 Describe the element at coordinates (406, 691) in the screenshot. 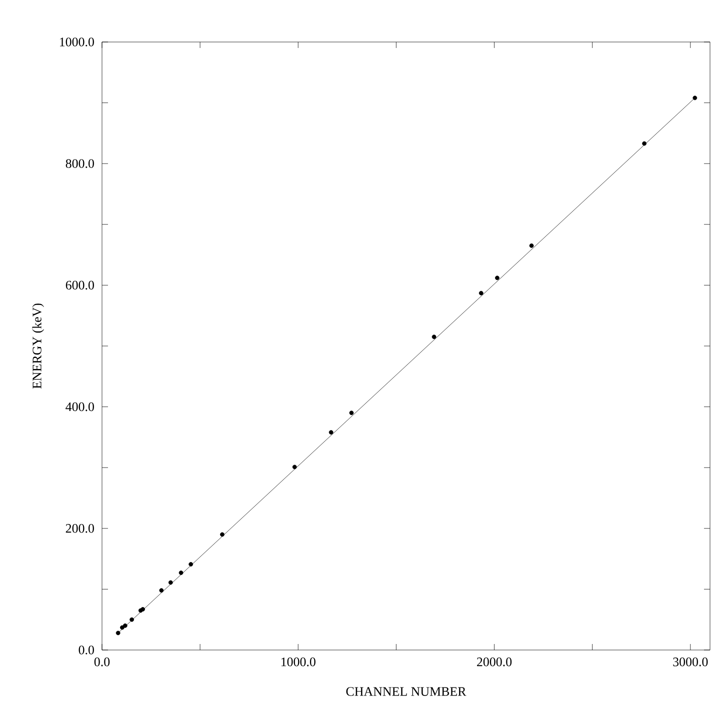

I see `x-axis-title: CHANNEL NUMBER` at that location.